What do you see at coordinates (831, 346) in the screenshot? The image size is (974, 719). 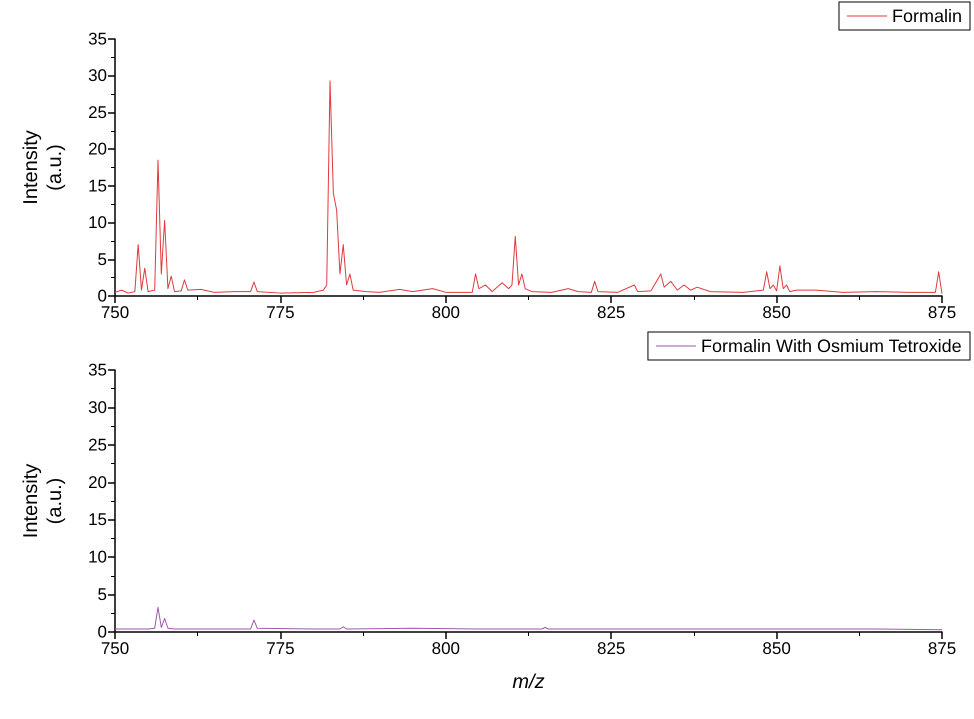 I see `legend-label: Formalin With Osmium Tetroxide` at bounding box center [831, 346].